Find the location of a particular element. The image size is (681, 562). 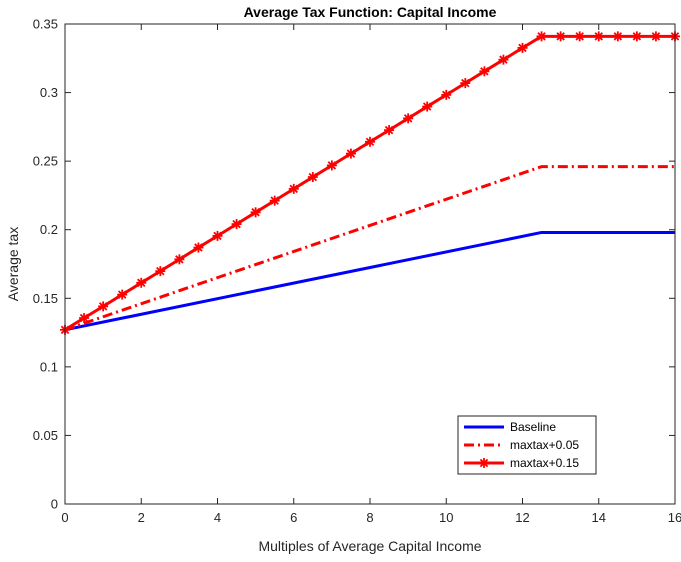

legend-label: Baseline is located at coordinates (533, 427).